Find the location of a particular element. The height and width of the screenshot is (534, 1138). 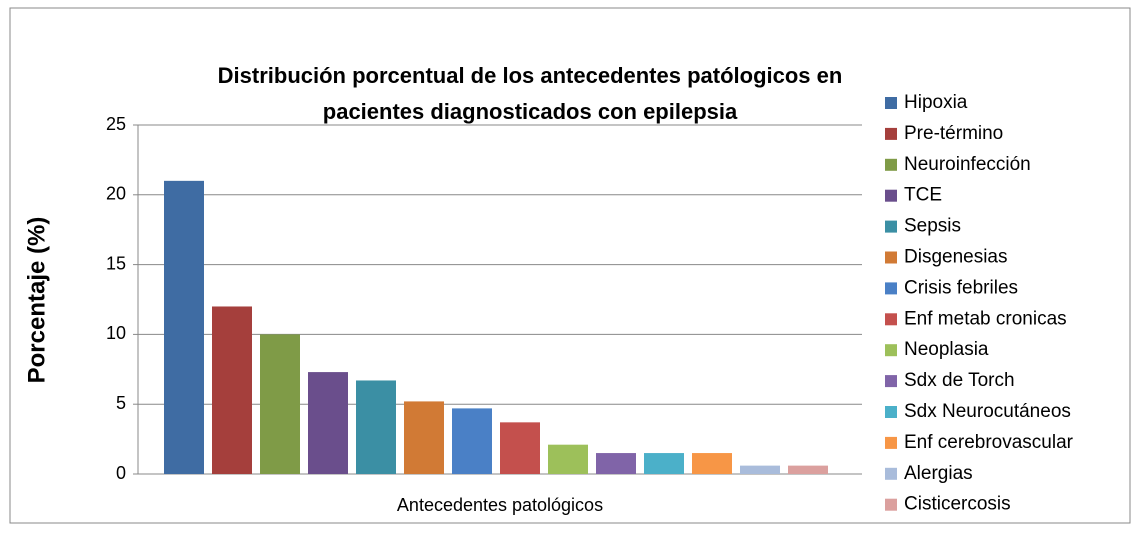

legend-label: Cisticercosis is located at coordinates (957, 504).